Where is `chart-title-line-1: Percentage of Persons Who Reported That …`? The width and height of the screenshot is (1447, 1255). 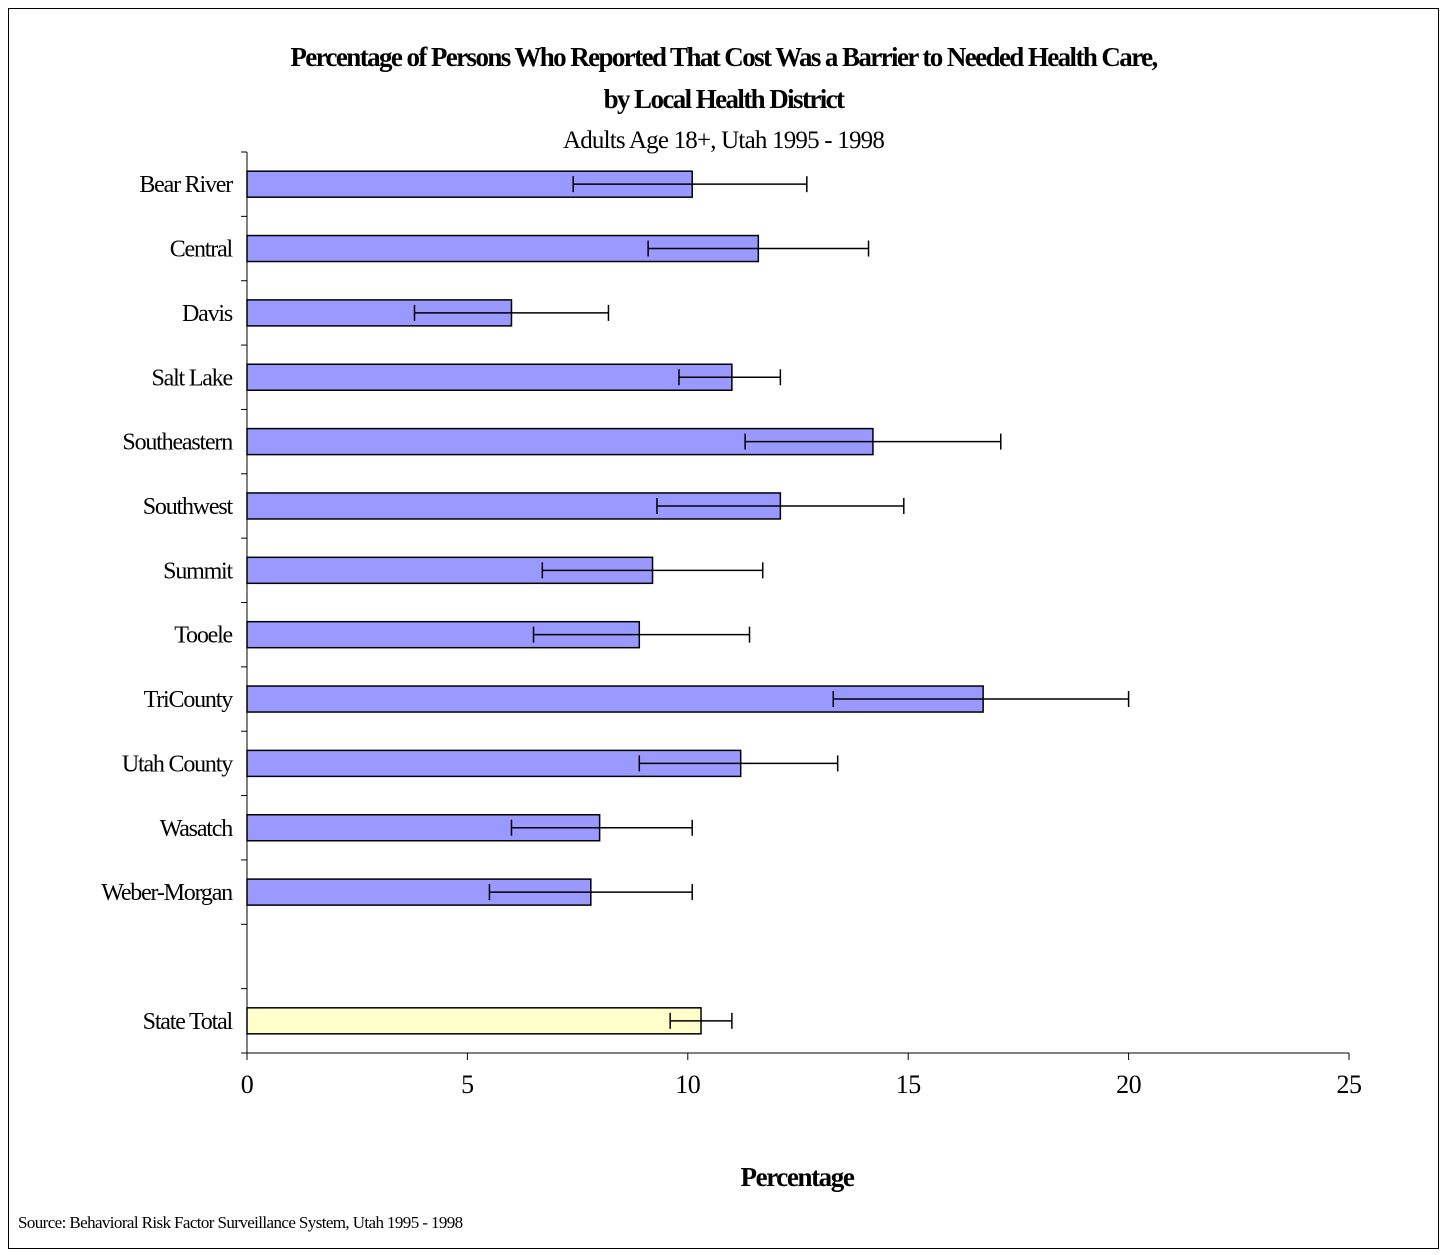
chart-title-line-1: Percentage of Persons Who Reported That … is located at coordinates (724, 57).